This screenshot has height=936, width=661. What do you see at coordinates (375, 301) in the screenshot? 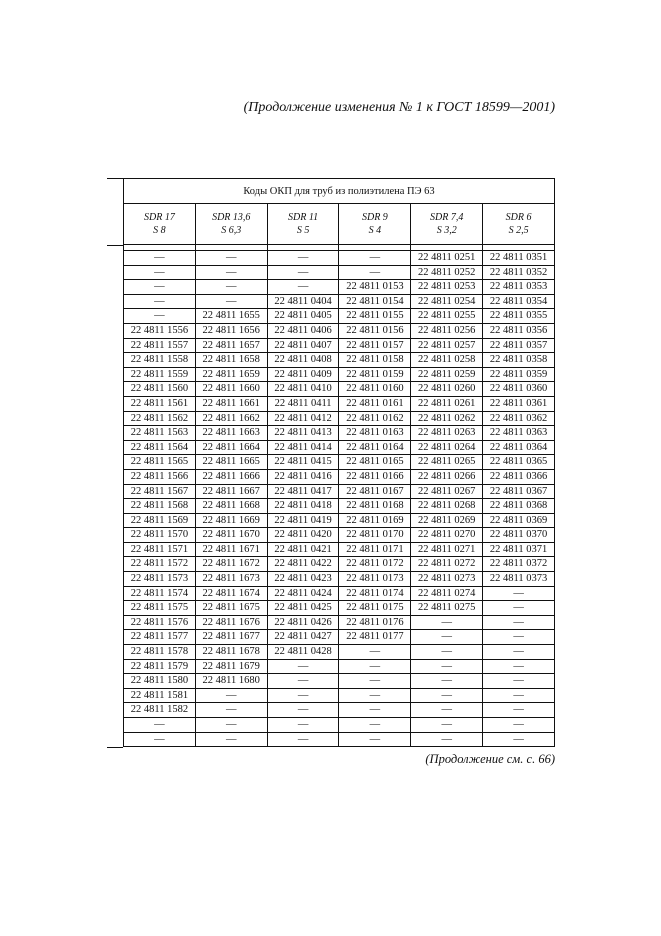
I see `code-cell: 22 4811 0154` at bounding box center [375, 301].